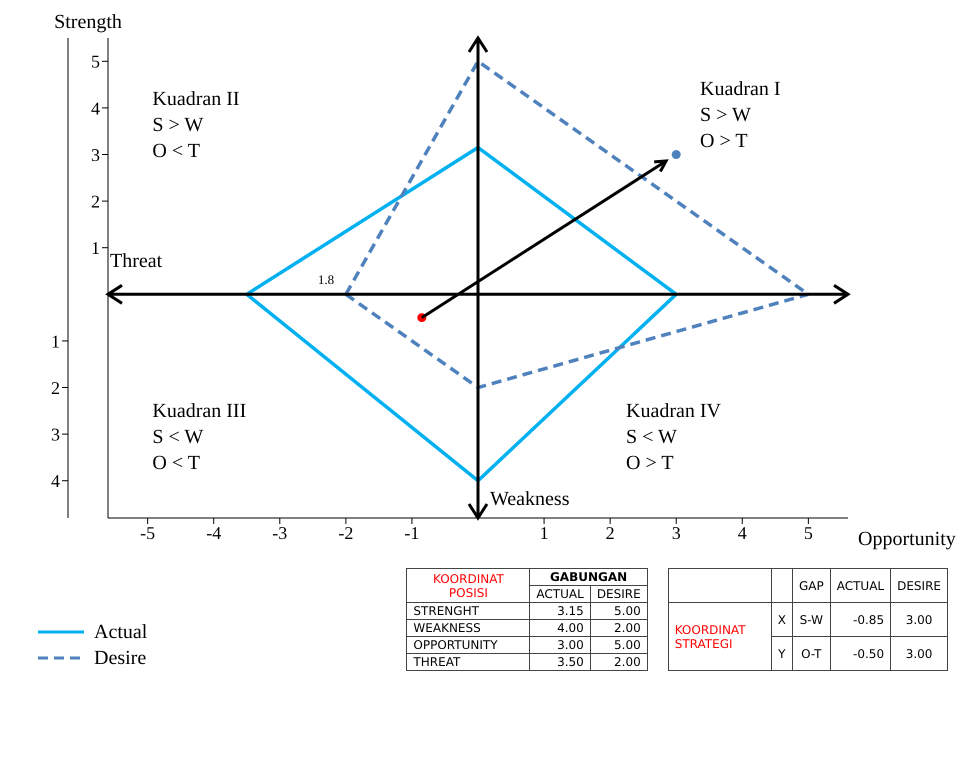 This screenshot has width=969, height=776. What do you see at coordinates (673, 437) in the screenshot?
I see `annotation: Kuadran IV S < W O > T` at bounding box center [673, 437].